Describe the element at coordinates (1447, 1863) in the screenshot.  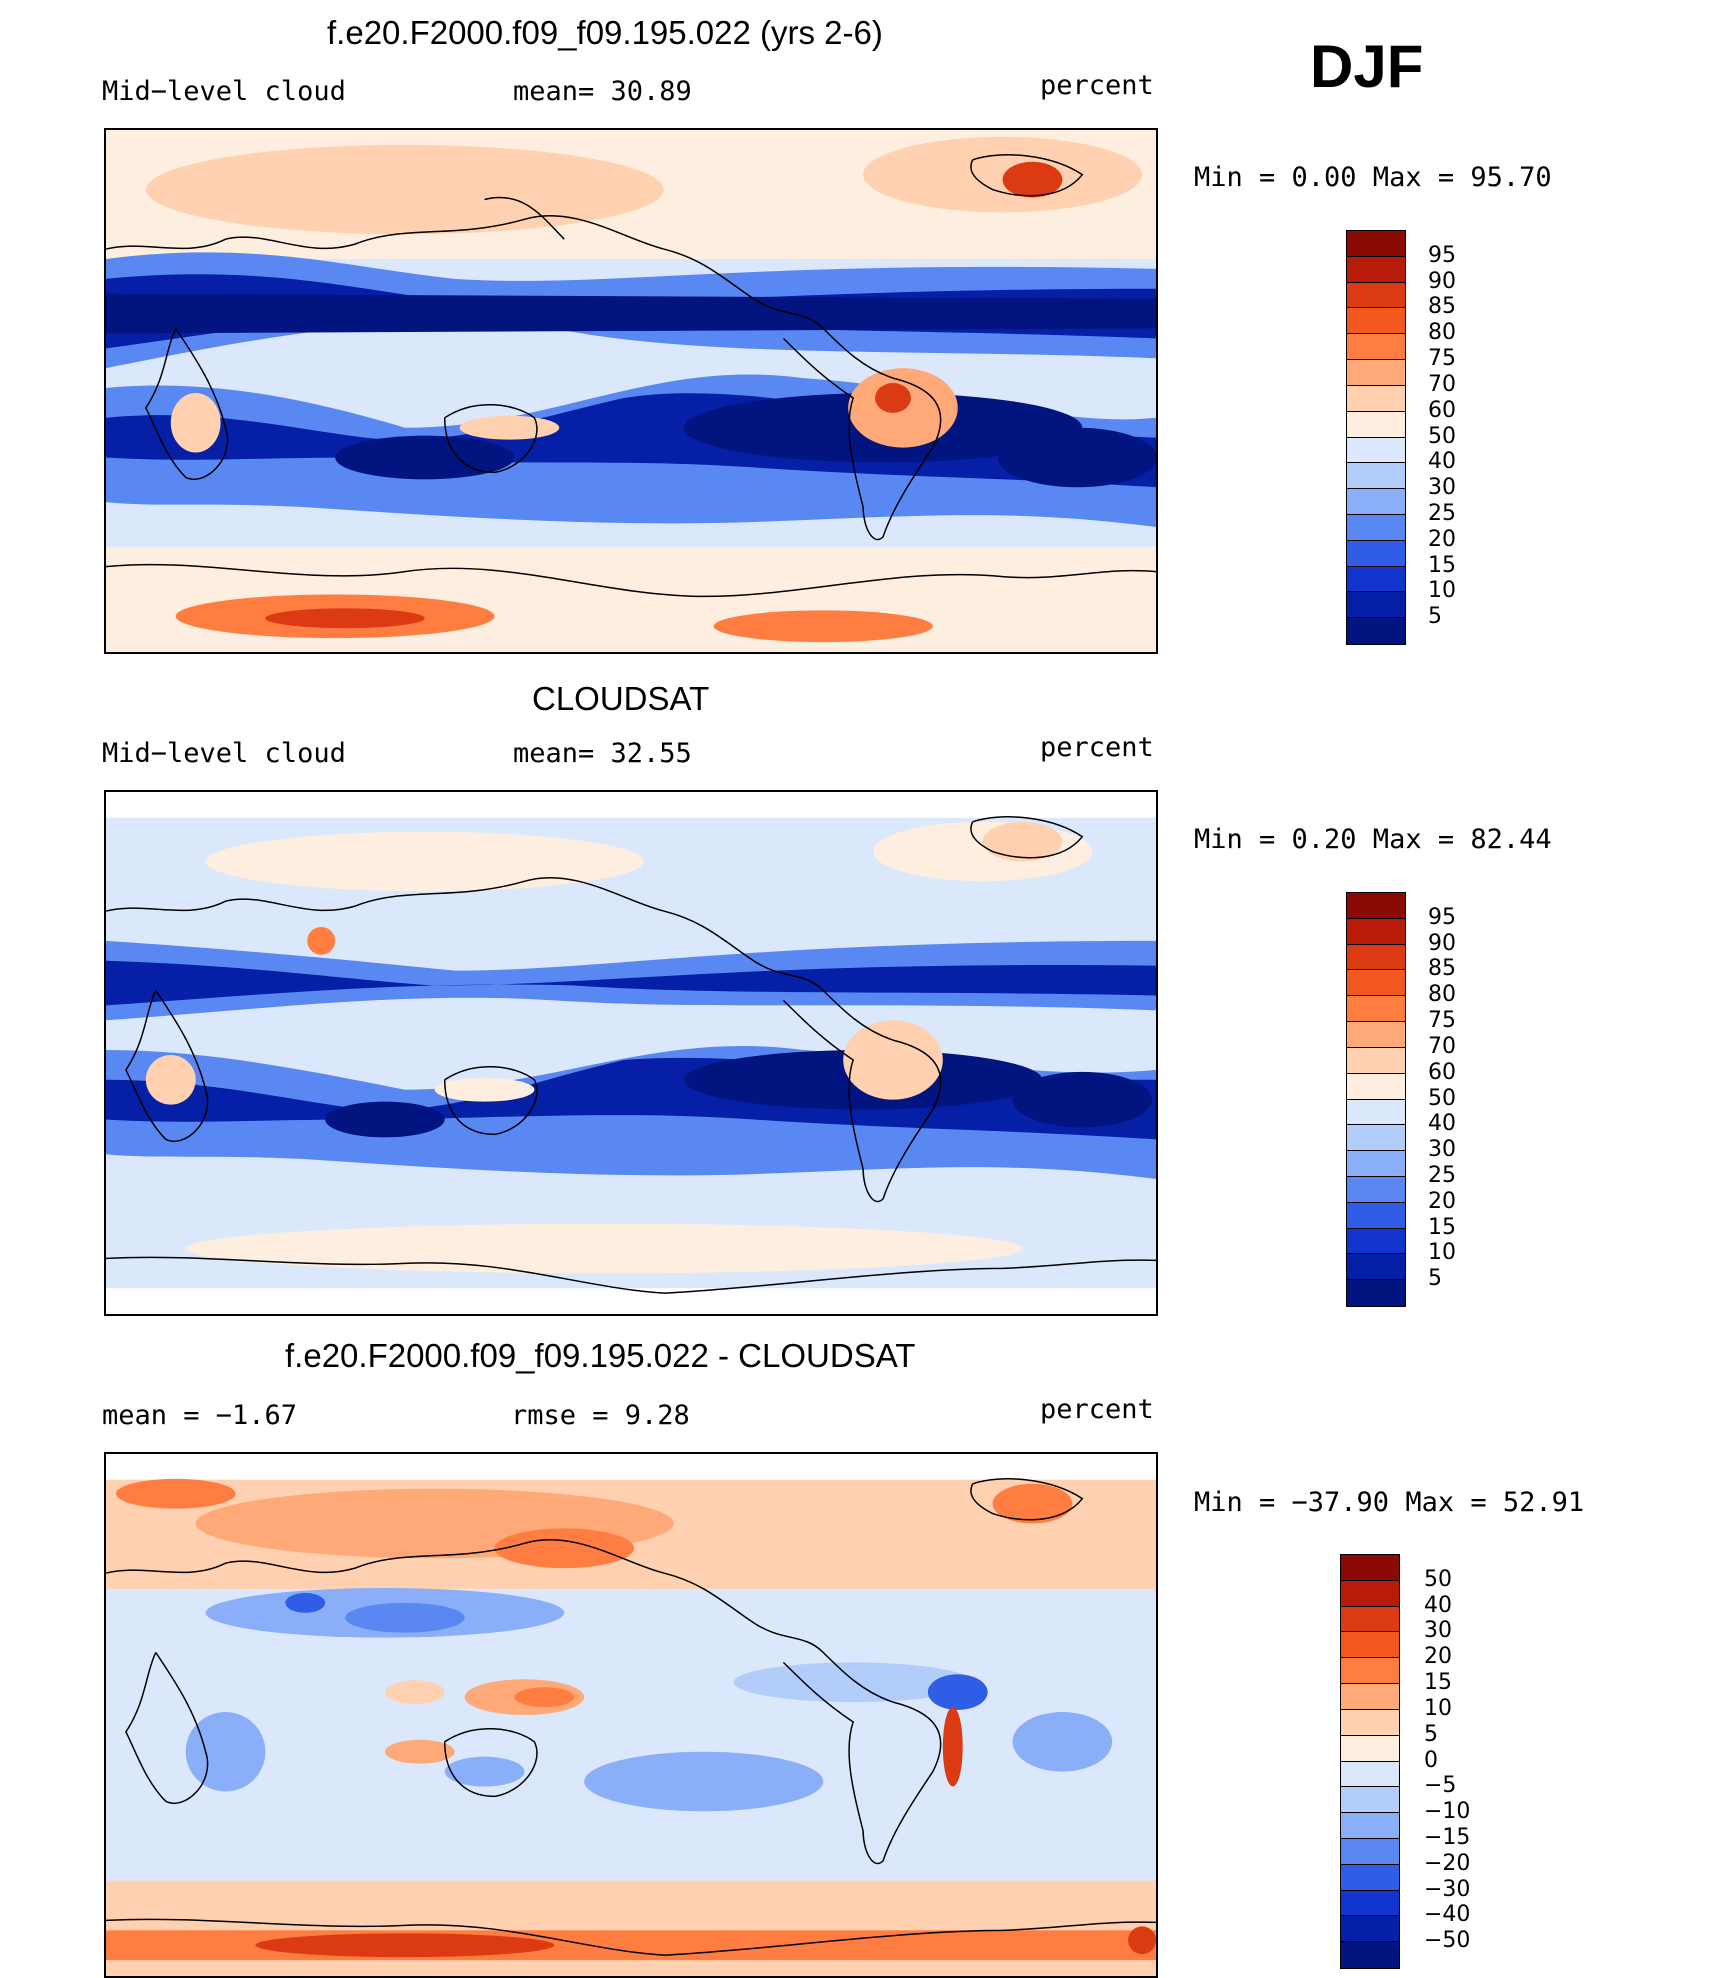
I see `colorbar-tick-label: −20` at that location.